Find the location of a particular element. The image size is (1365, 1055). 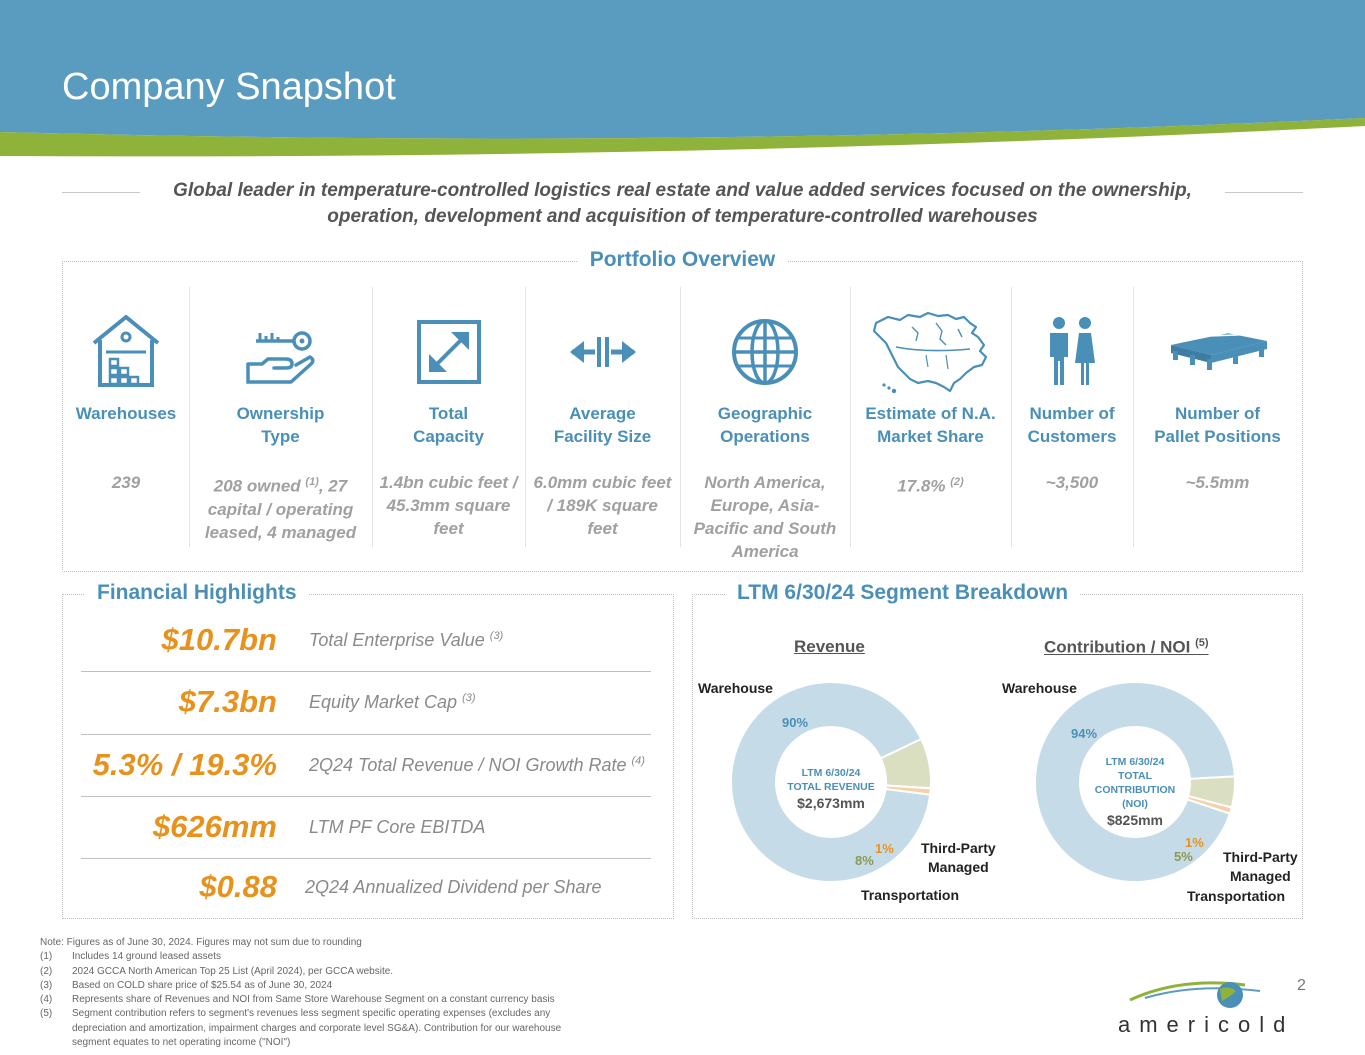

portfolio-item-customers: Number of Customers ~3,500 is located at coordinates (1072, 417).